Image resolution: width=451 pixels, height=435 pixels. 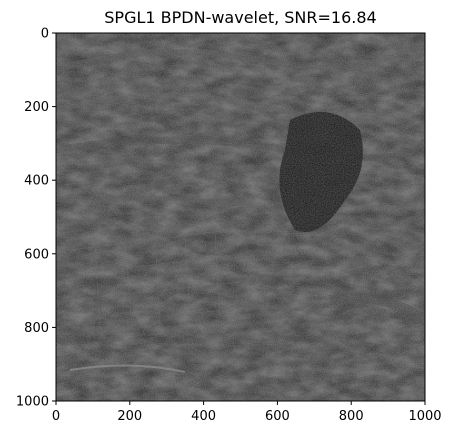 I want to click on y-axis: 0 200 400 600 800 1000, so click(x=36, y=218).